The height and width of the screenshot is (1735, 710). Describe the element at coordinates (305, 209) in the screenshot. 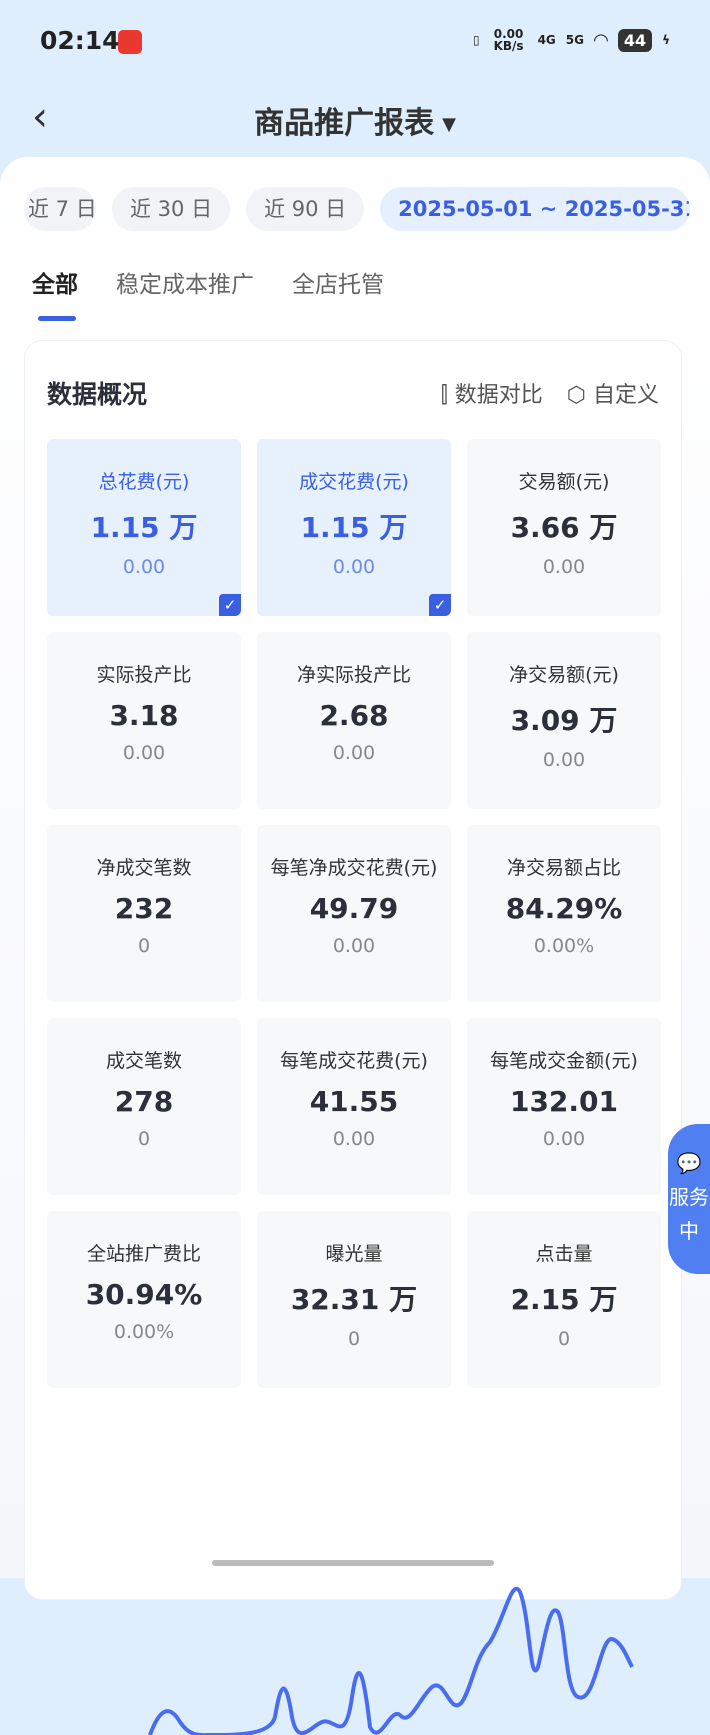

I see `chip-90-days: 近 90 日` at that location.